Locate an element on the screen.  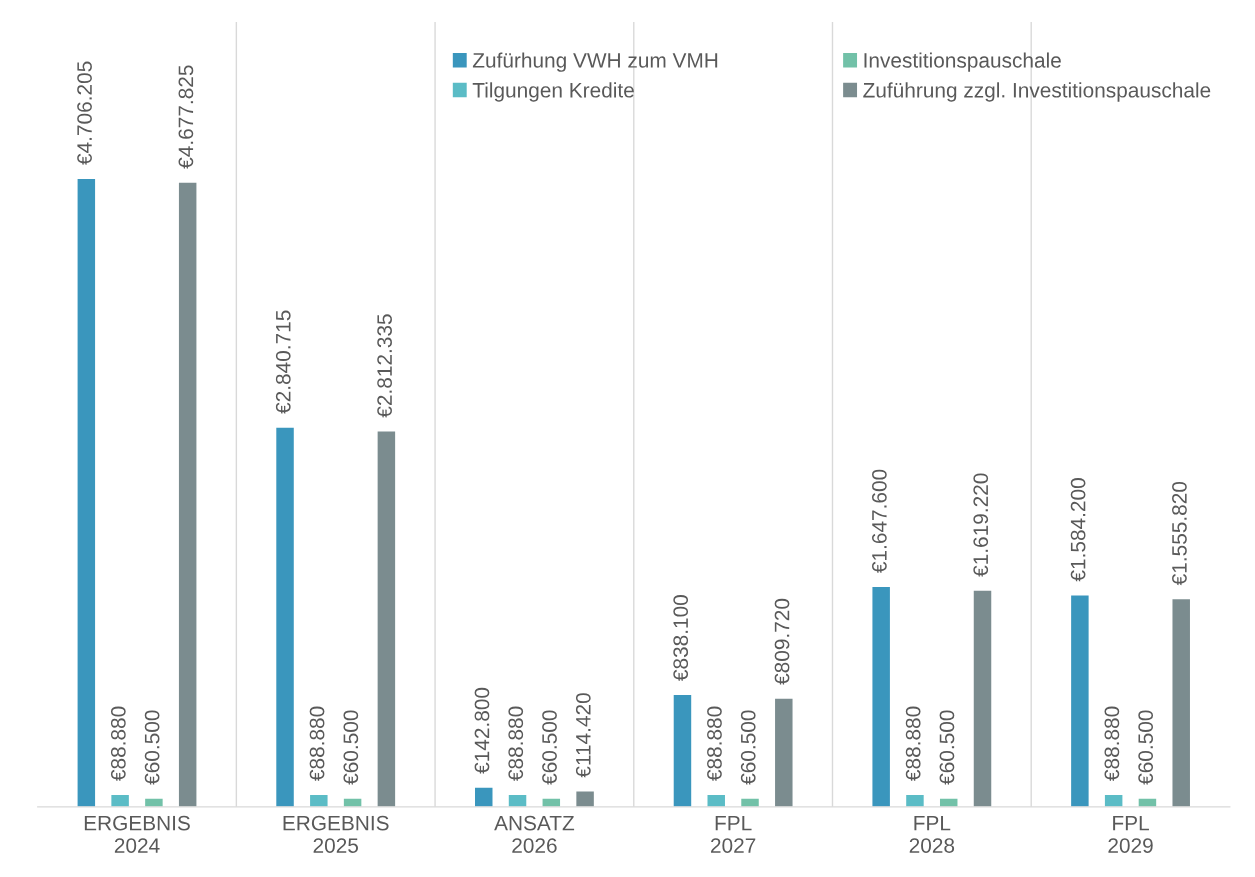
x-tick-label: ERGEBNIS 2024 is located at coordinates (137, 834).